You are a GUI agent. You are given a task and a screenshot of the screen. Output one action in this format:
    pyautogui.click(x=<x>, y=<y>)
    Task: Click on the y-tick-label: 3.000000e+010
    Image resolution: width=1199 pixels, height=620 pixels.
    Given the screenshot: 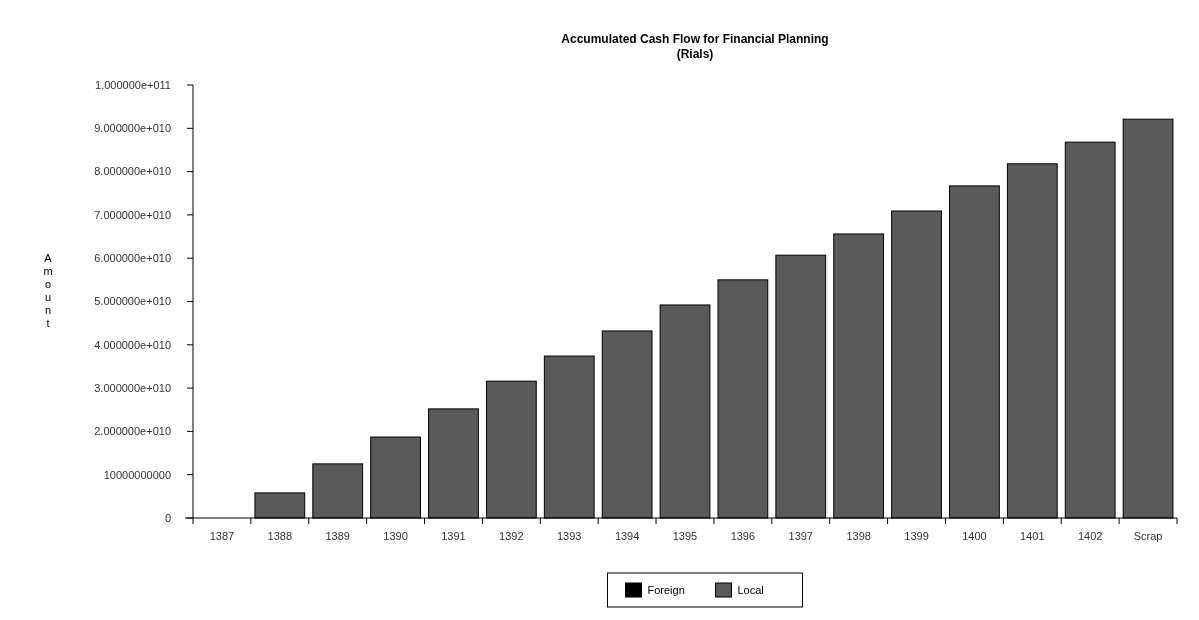 What is the action you would take?
    pyautogui.click(x=132, y=387)
    